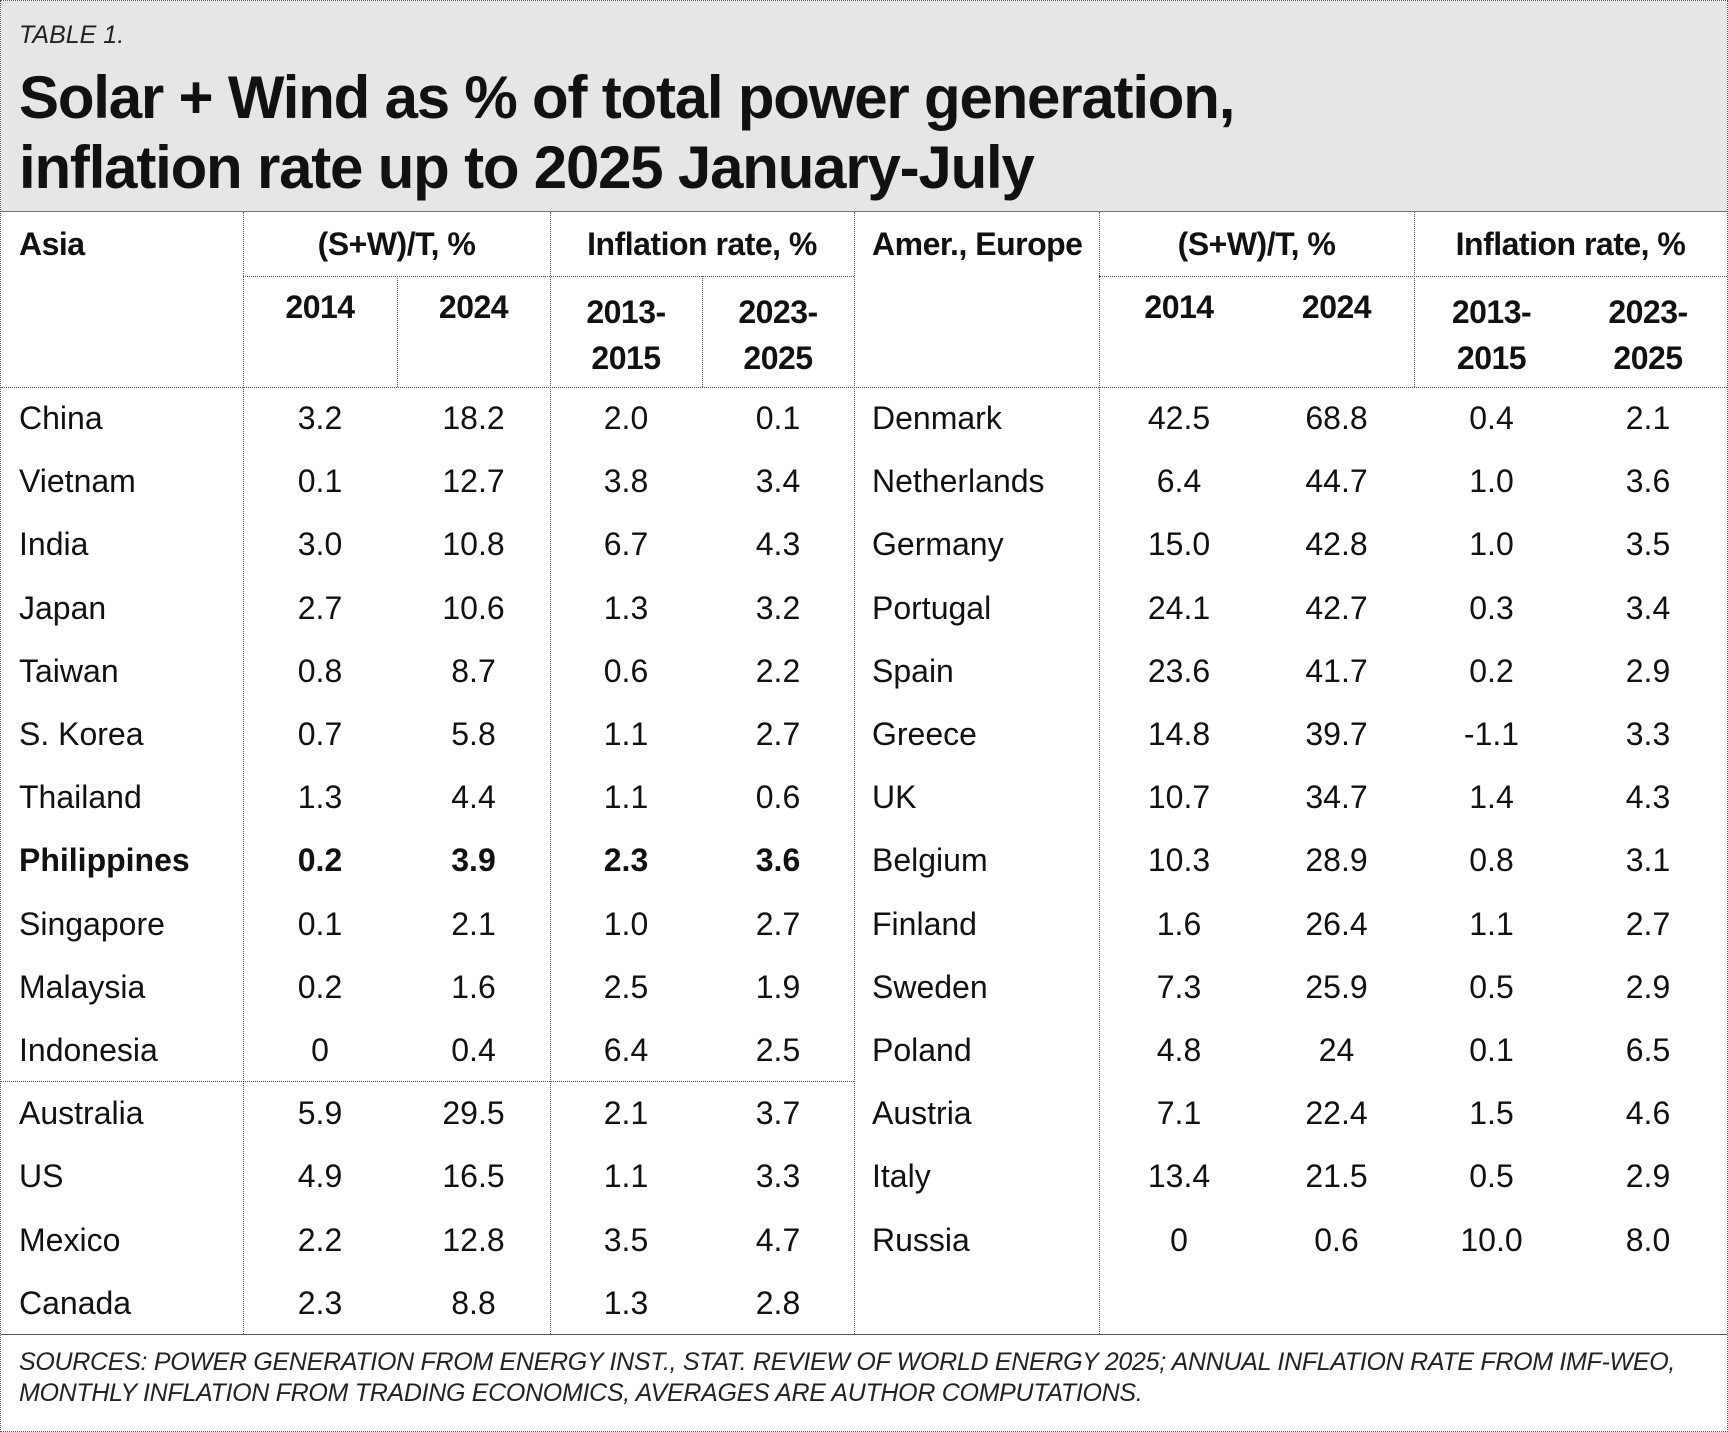 The width and height of the screenshot is (1728, 1432). Describe the element at coordinates (938, 544) in the screenshot. I see `country-name: Germany` at that location.